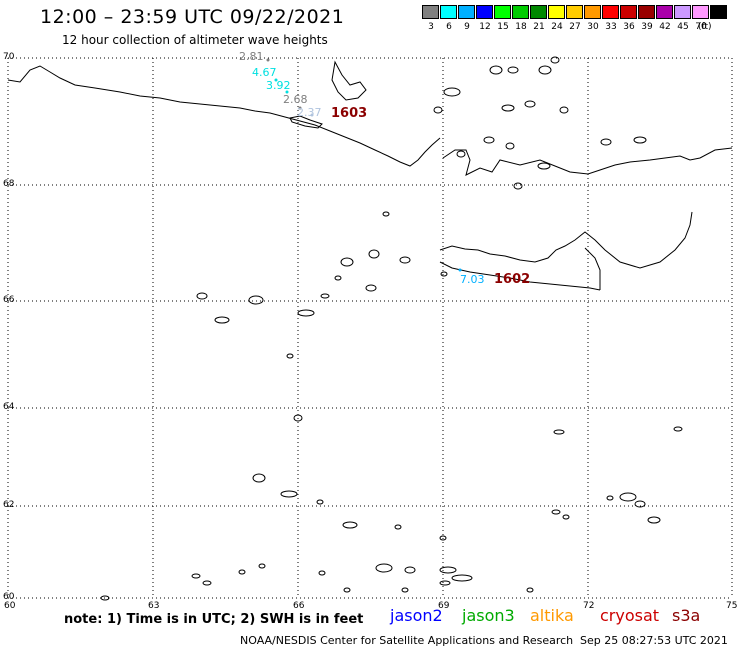 The width and height of the screenshot is (740, 650). Describe the element at coordinates (449, 27) in the screenshot. I see `legend-value-label: 6` at that location.